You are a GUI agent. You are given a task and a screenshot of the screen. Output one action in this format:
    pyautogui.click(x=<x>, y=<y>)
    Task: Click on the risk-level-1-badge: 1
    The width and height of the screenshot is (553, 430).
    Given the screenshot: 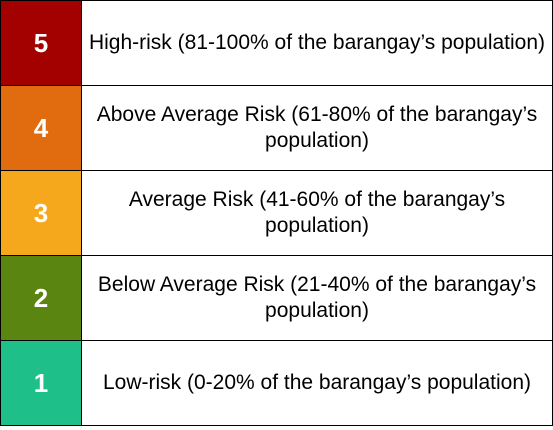 What is the action you would take?
    pyautogui.click(x=41, y=383)
    